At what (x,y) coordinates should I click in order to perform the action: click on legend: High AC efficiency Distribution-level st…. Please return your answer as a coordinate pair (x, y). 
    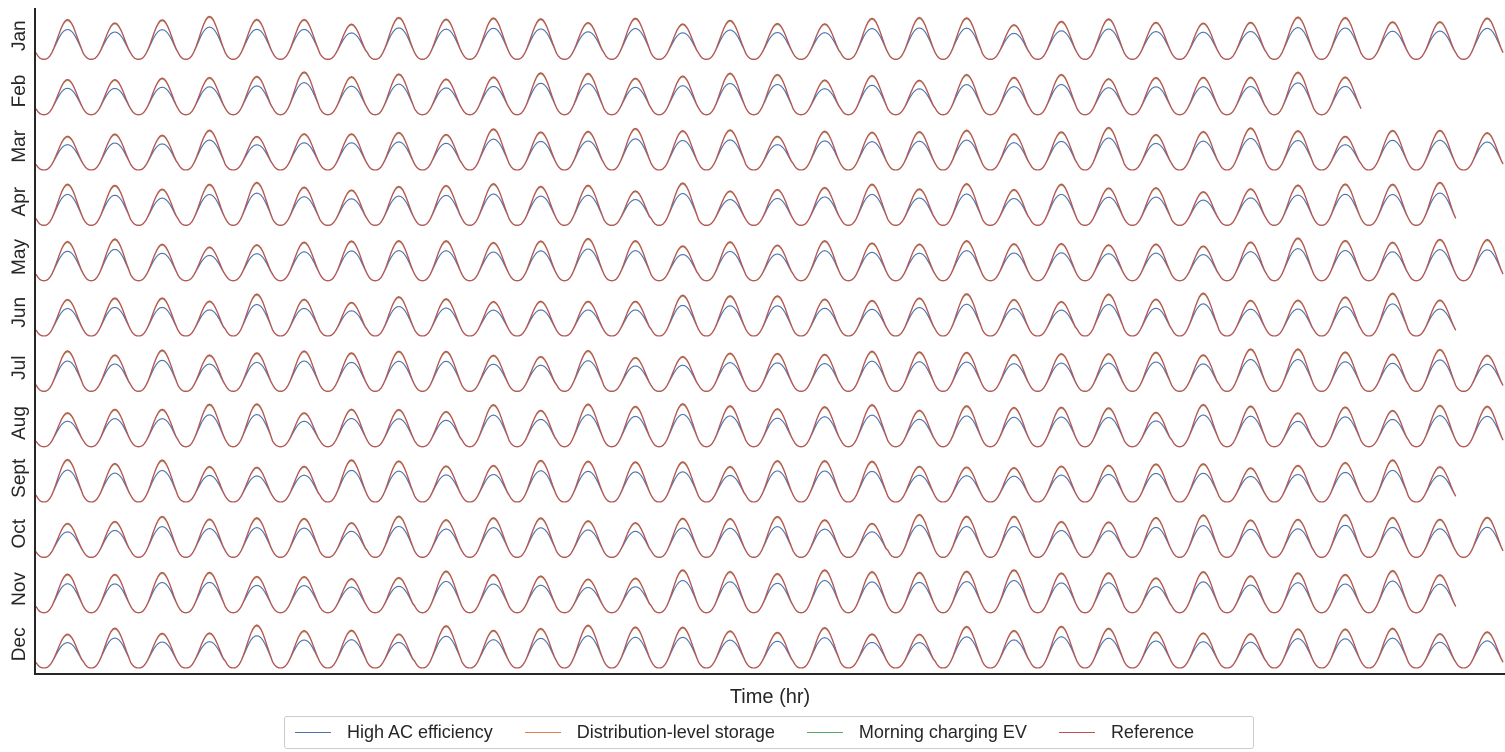
    Looking at the image, I should click on (769, 732).